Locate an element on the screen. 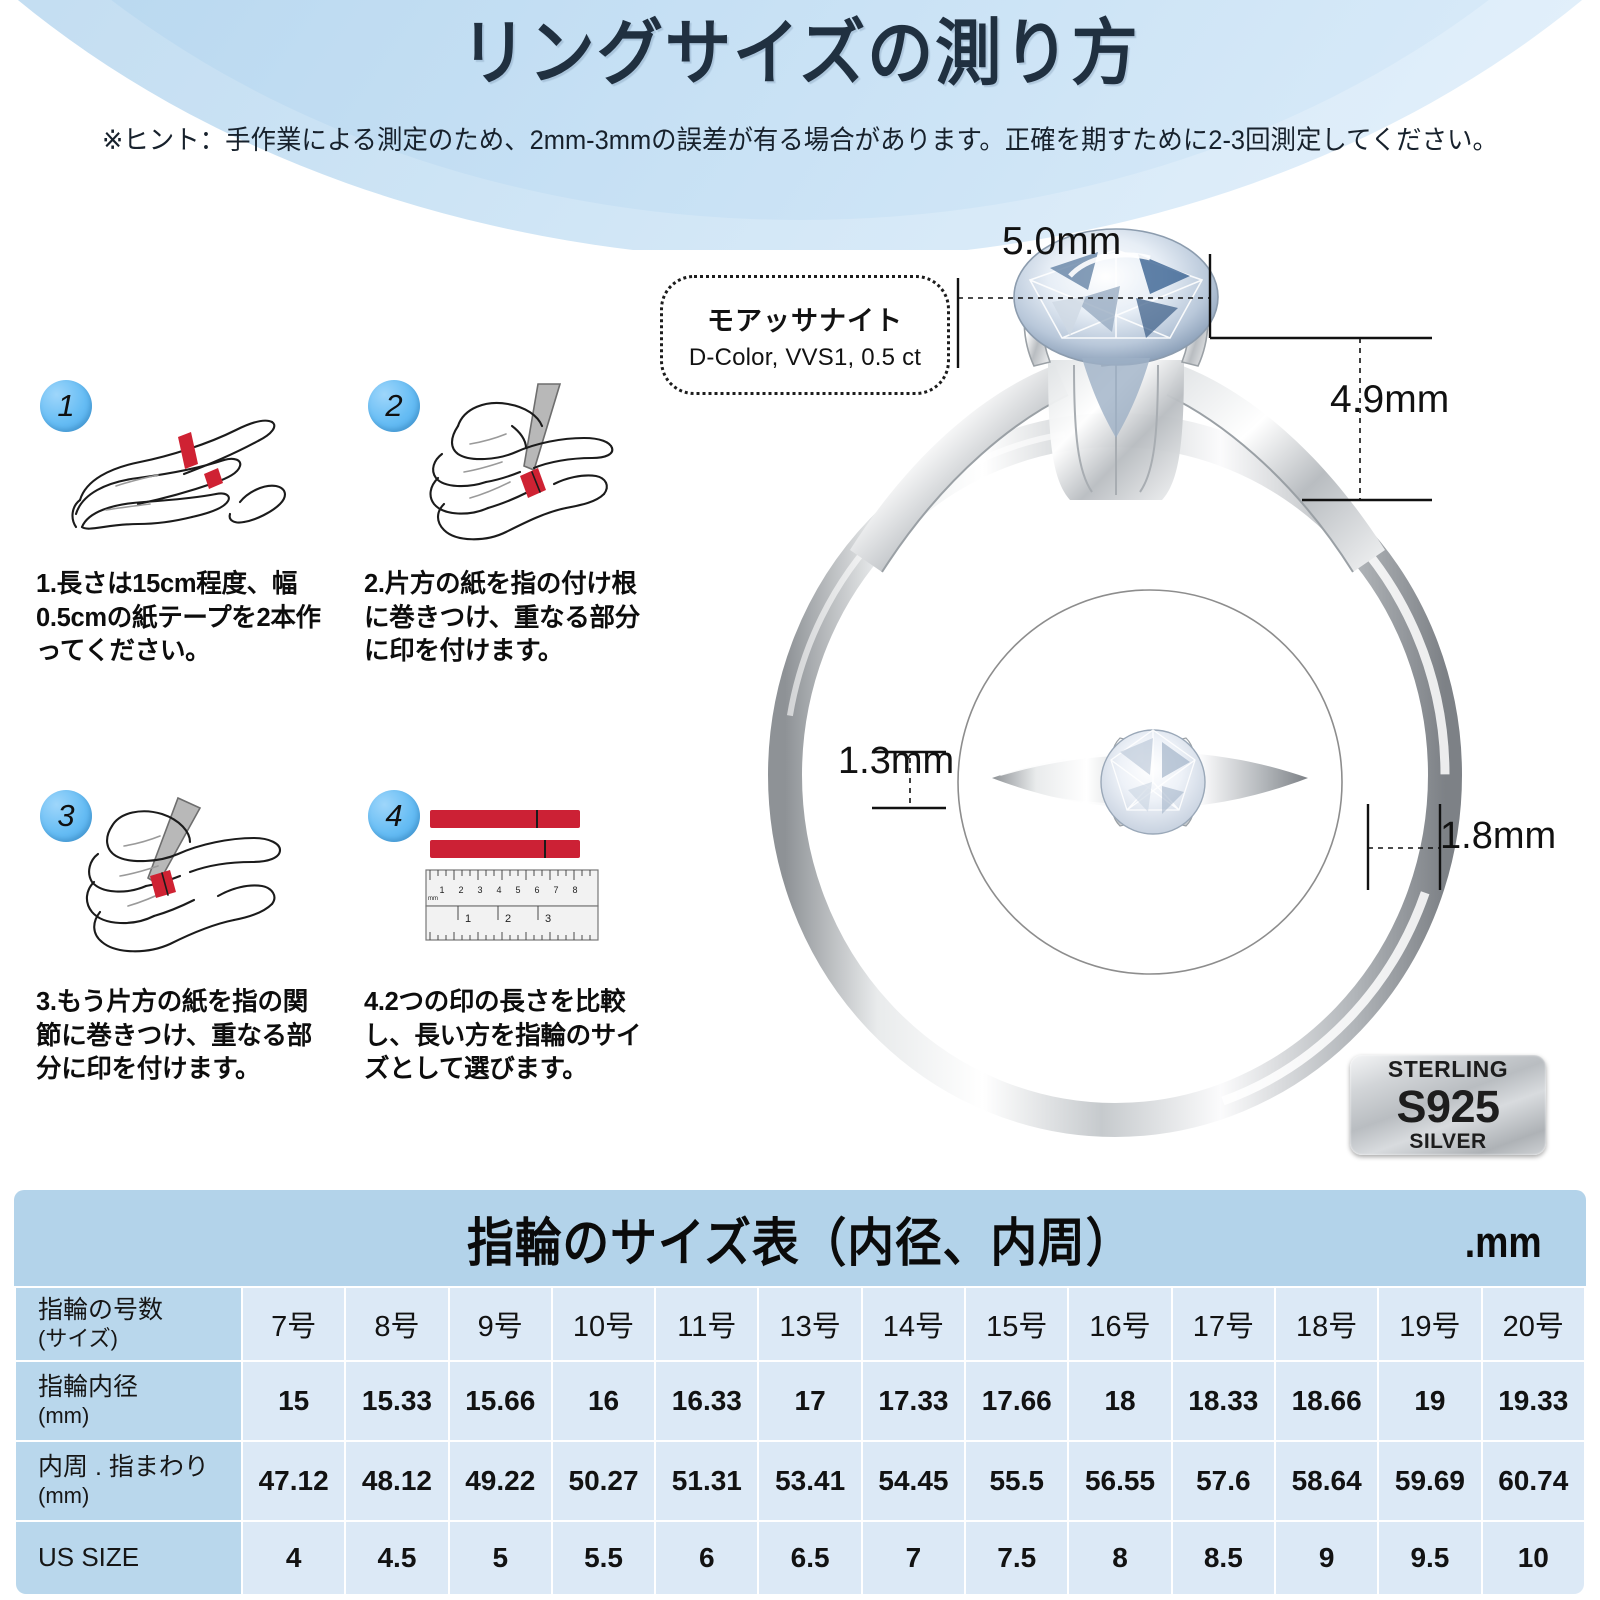  svg-text: 4 is located at coordinates (498, 890).